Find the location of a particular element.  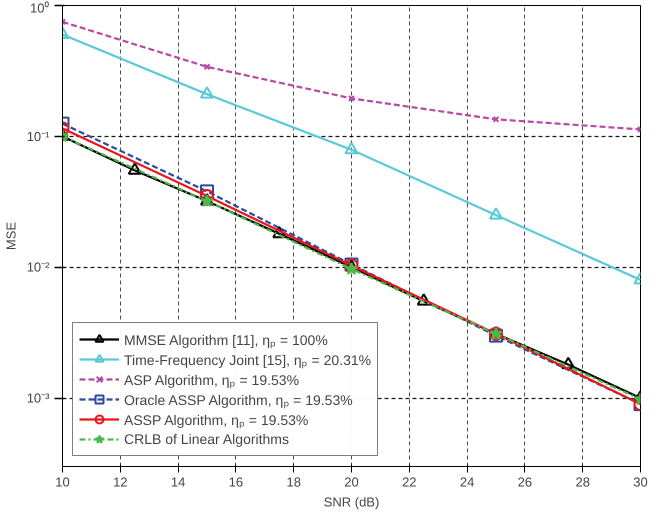

y-tick-label: 10⁻³ is located at coordinates (38, 398).